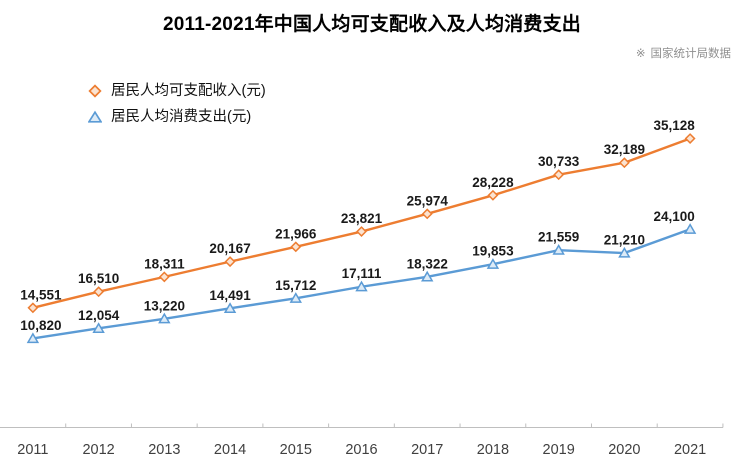 The width and height of the screenshot is (744, 474). What do you see at coordinates (371, 24) in the screenshot?
I see `chart-title: 2011-2021年中国人均可支配收入及人均消费支出` at bounding box center [371, 24].